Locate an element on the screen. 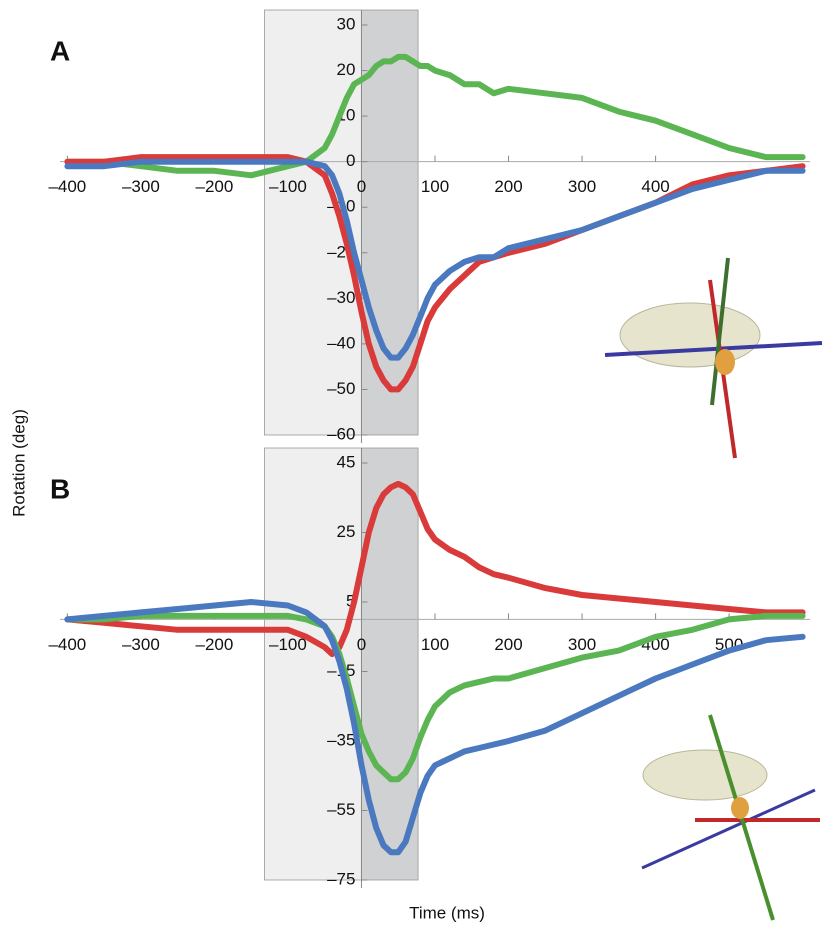 The height and width of the screenshot is (927, 825). y-tick-label: 0 is located at coordinates (350, 160).